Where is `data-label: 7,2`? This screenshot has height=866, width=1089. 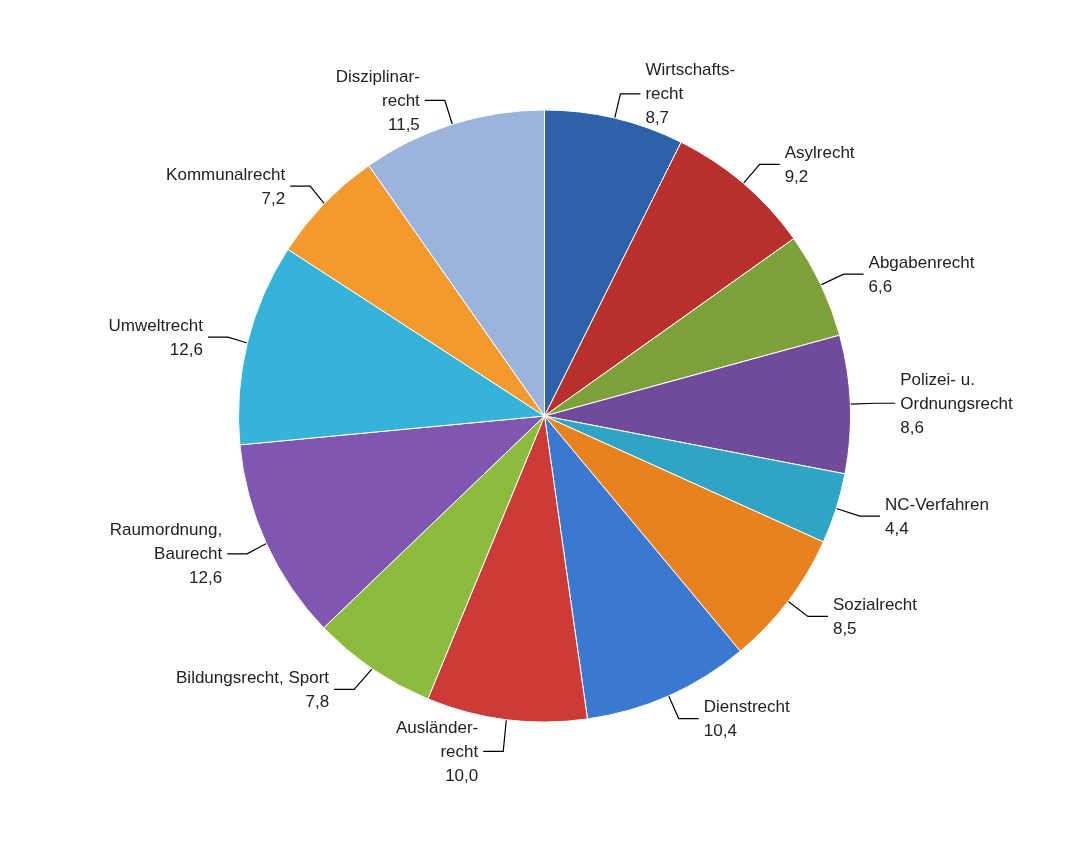
data-label: 7,2 is located at coordinates (273, 198).